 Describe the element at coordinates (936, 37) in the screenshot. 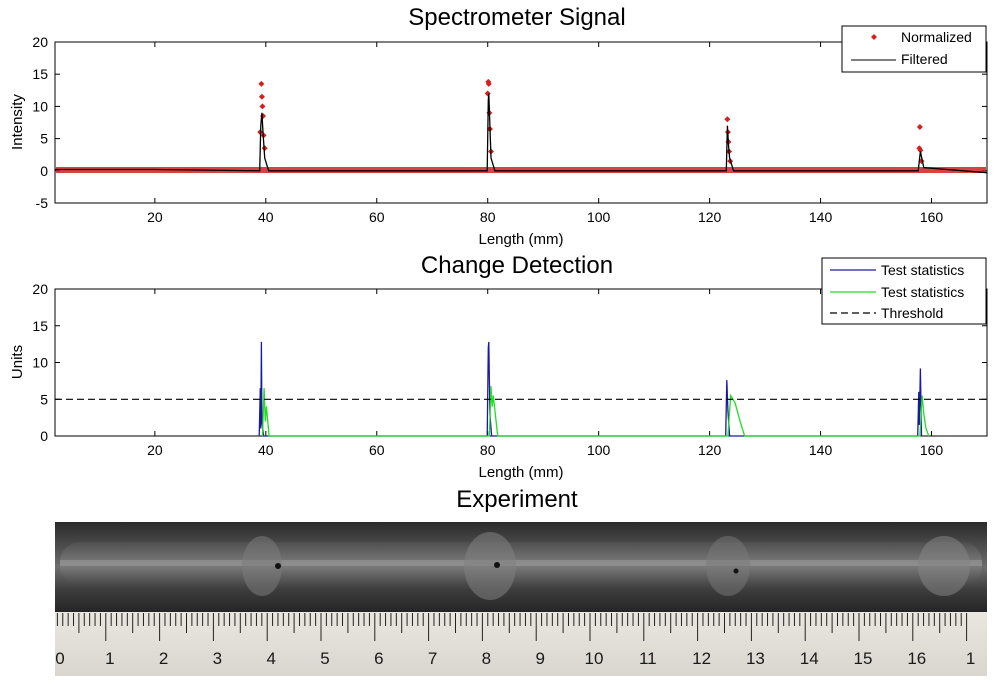

I see `legend-normalized-label: Normalized` at that location.